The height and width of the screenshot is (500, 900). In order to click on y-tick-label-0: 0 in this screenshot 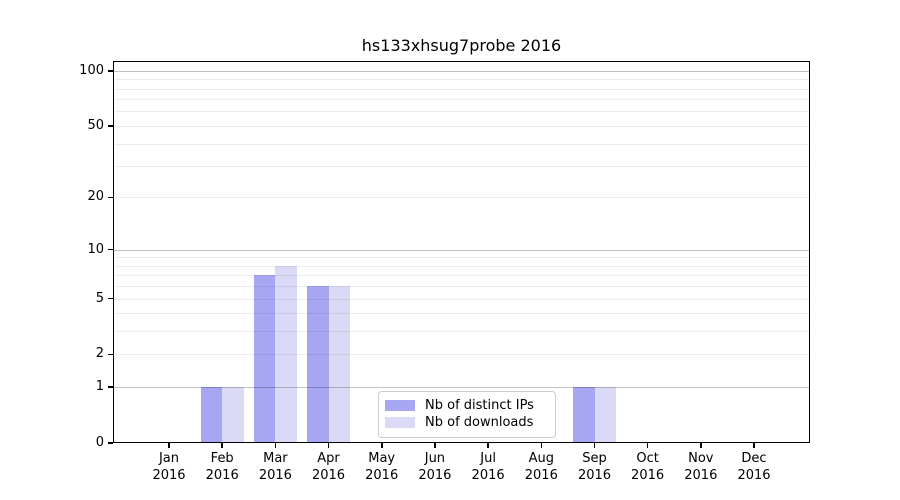, I will do `click(99, 442)`.